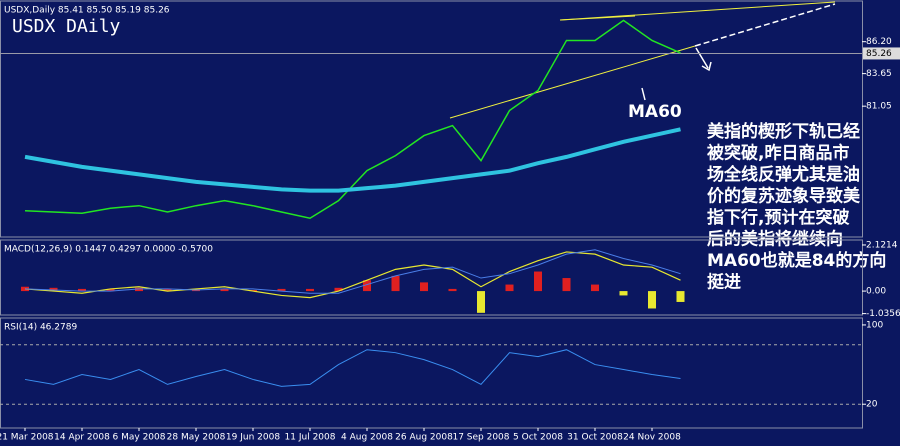 This screenshot has height=446, width=900. I want to click on annotation-line: 挺进, so click(724, 282).